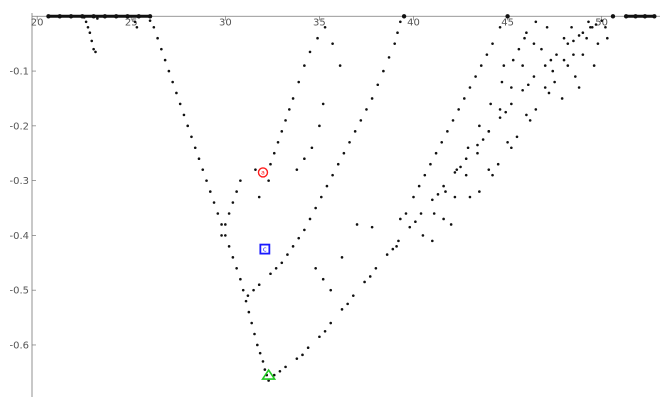  I want to click on x-tick-label: 25, so click(131, 22).